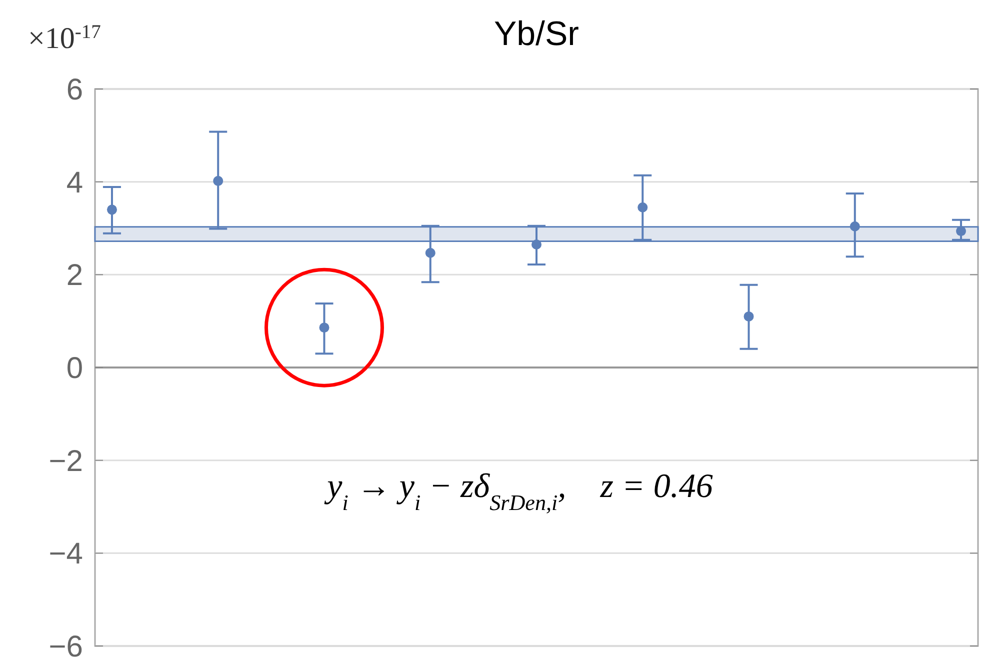 The height and width of the screenshot is (659, 984). I want to click on y-tick-label: −4, so click(65, 554).